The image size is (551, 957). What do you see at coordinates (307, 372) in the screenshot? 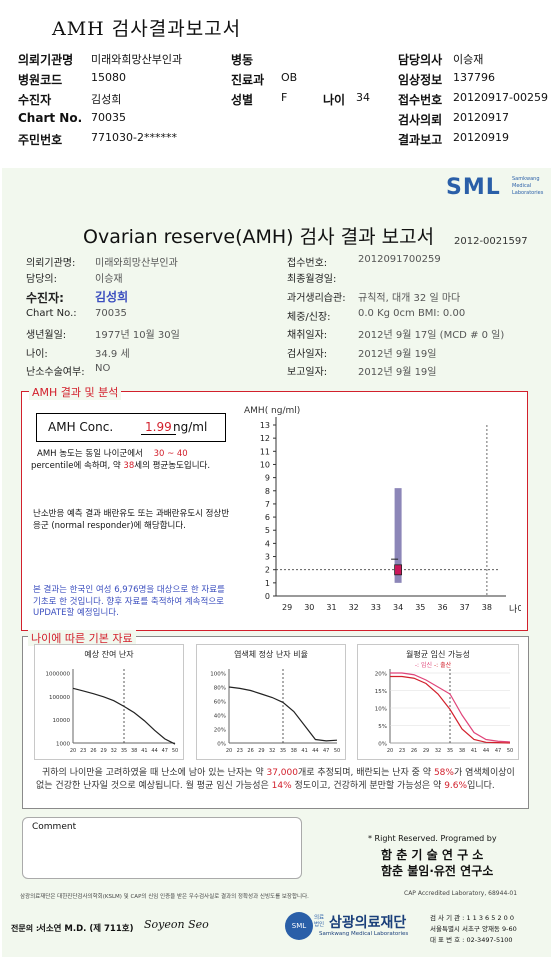
I see `field-label: 보고일자:` at bounding box center [307, 372].